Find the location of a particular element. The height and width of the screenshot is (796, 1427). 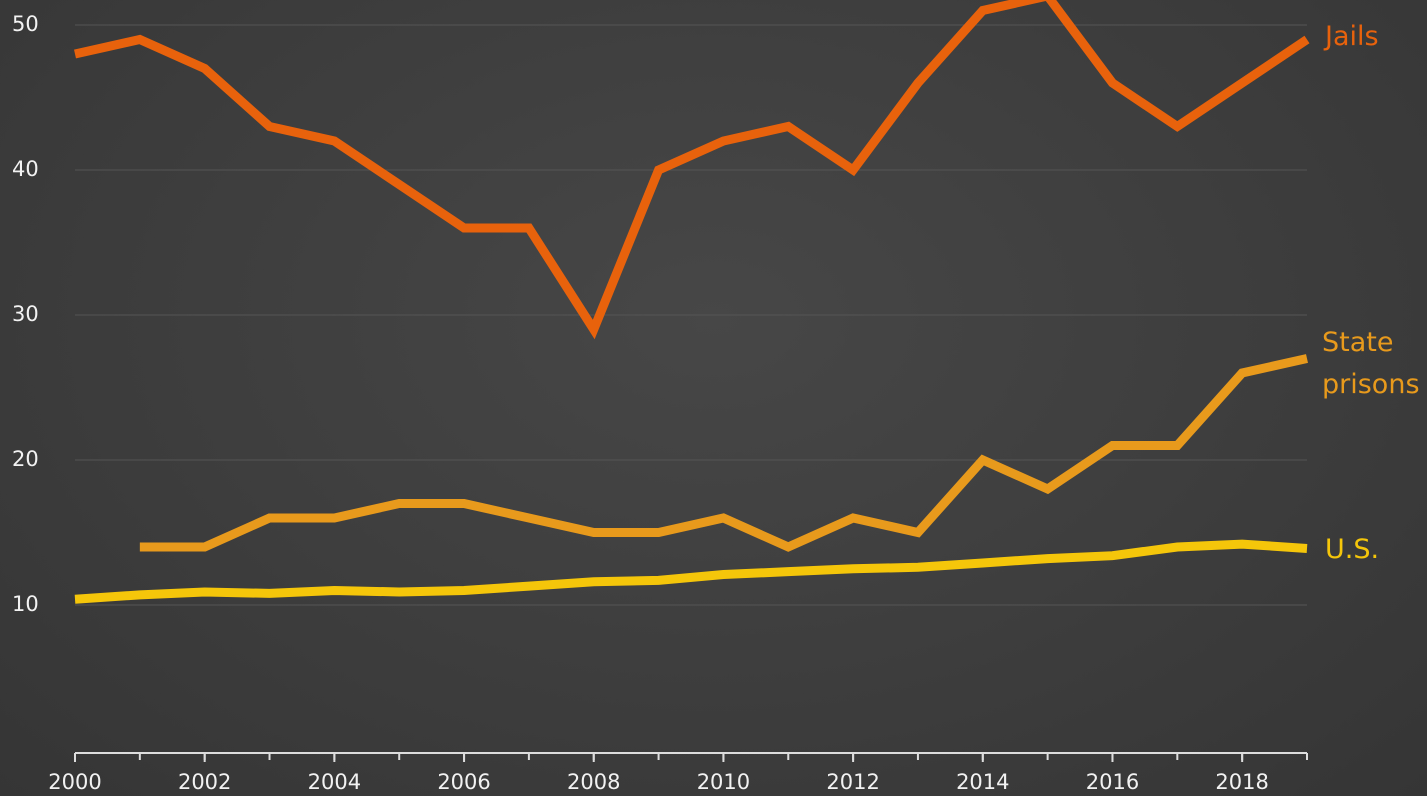

x-tick-label: 2000 is located at coordinates (74, 782).